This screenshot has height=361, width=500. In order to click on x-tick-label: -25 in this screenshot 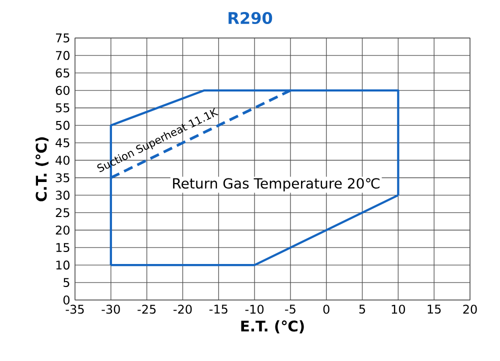, I will do `click(147, 309)`.